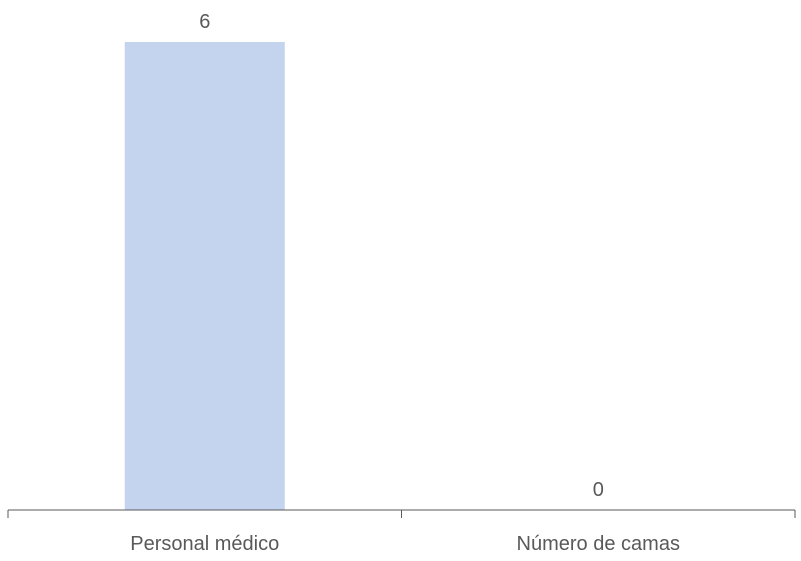 The width and height of the screenshot is (801, 561). I want to click on data-label-0: 6, so click(204, 22).